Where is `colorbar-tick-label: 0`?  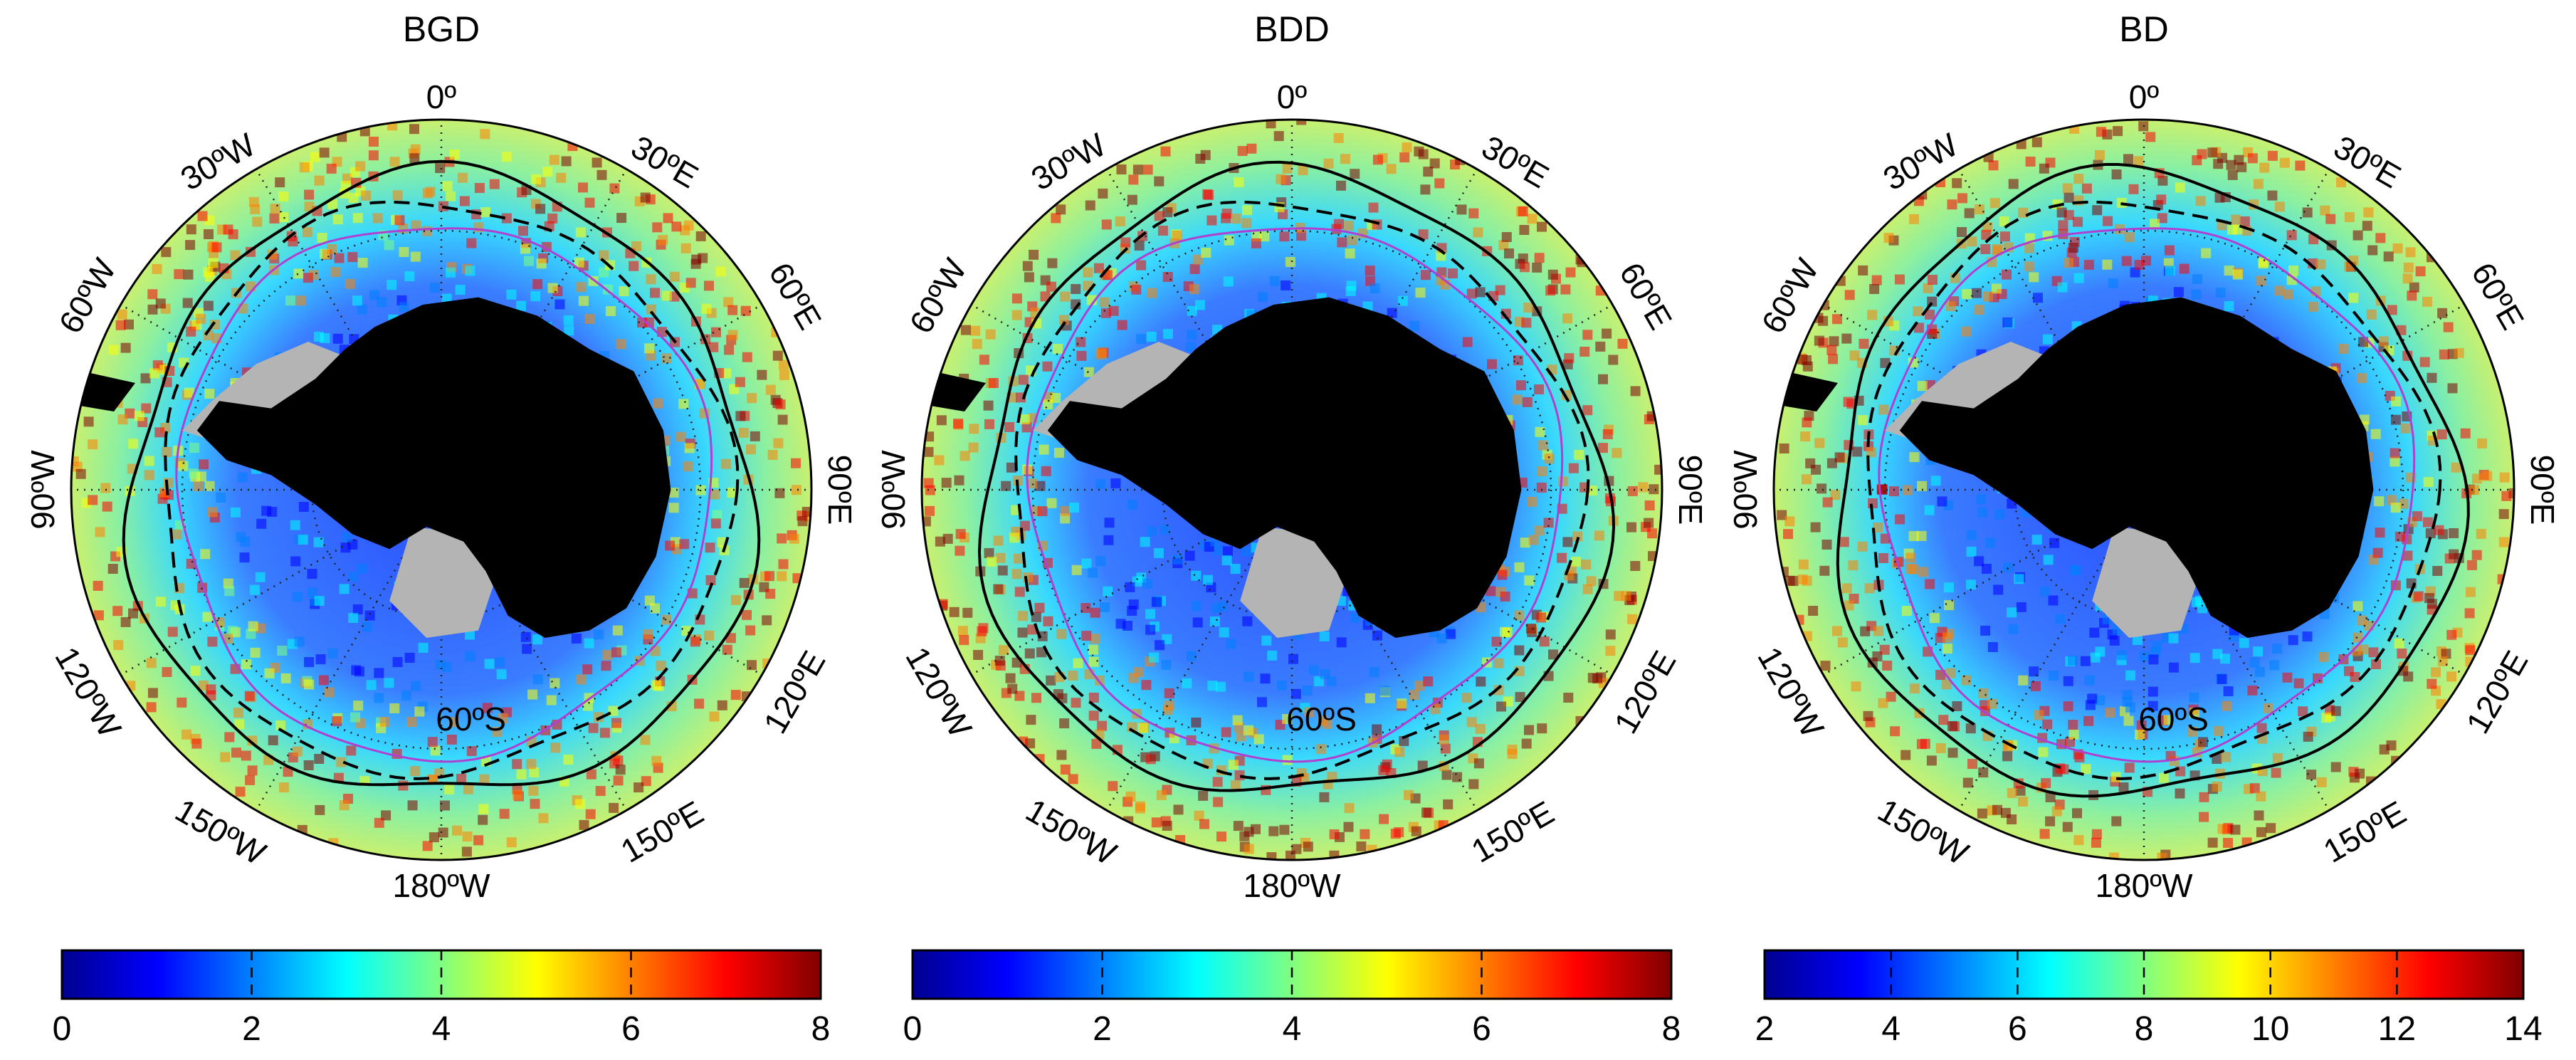 colorbar-tick-label: 0 is located at coordinates (913, 1029).